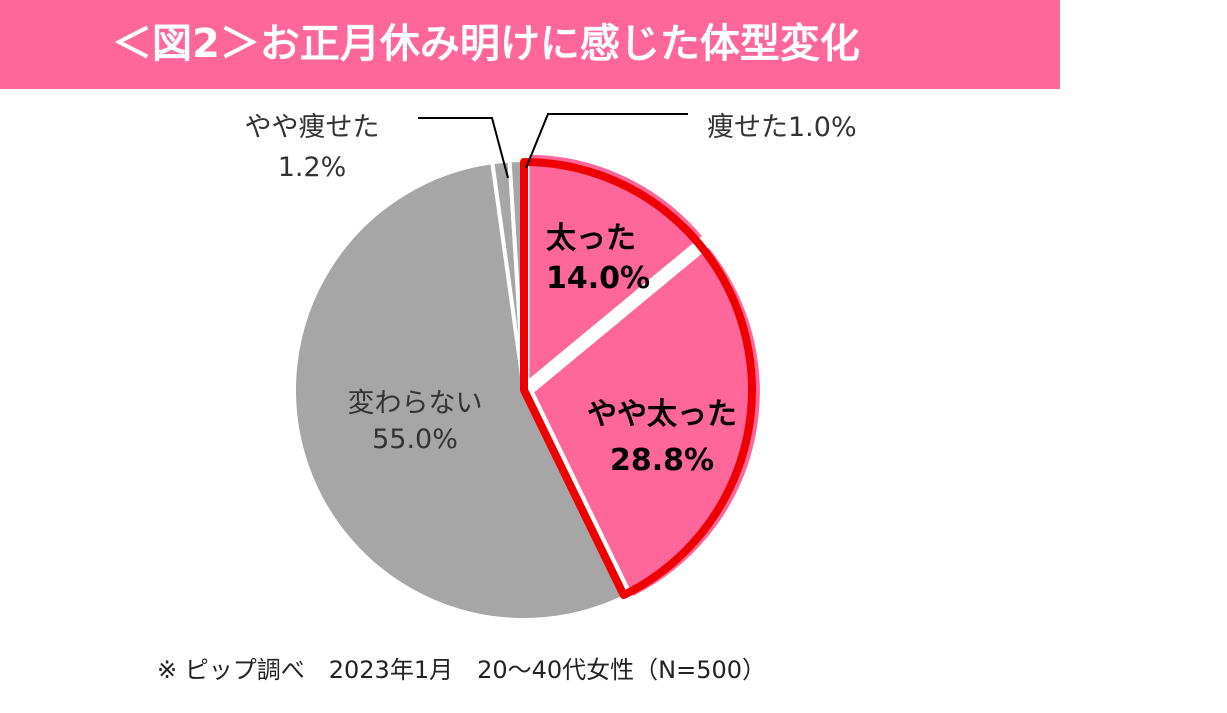  What do you see at coordinates (662, 414) in the screenshot?
I see `slice-label-2: やや太った` at bounding box center [662, 414].